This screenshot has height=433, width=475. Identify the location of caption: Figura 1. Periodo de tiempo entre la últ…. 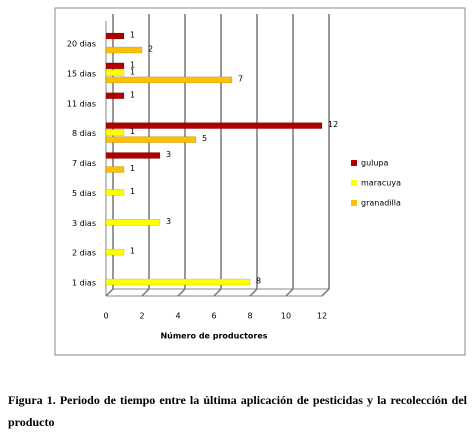
(237, 411).